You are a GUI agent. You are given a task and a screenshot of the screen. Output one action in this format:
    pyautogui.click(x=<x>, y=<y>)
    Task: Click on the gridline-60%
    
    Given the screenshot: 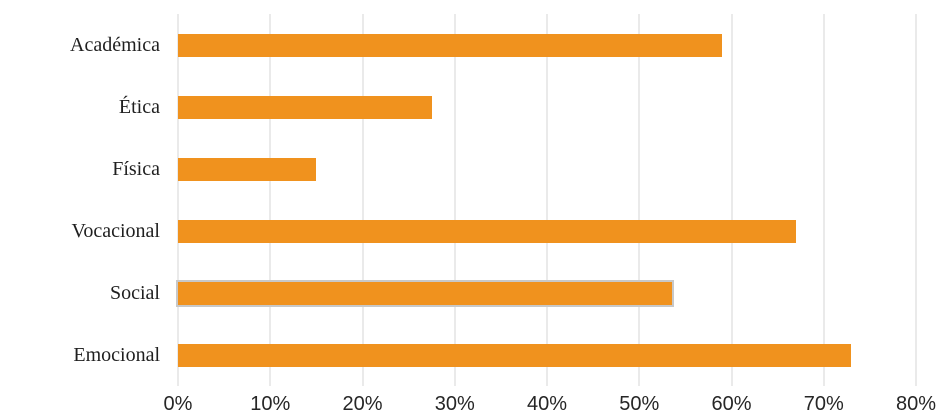 What is the action you would take?
    pyautogui.click(x=731, y=200)
    